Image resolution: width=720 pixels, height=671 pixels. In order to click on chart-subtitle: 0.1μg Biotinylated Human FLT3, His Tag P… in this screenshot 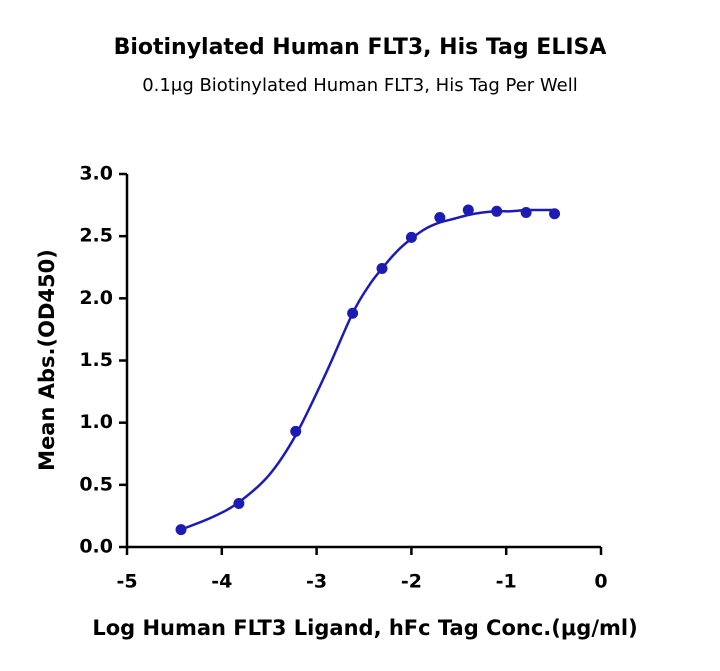, I will do `click(360, 85)`.